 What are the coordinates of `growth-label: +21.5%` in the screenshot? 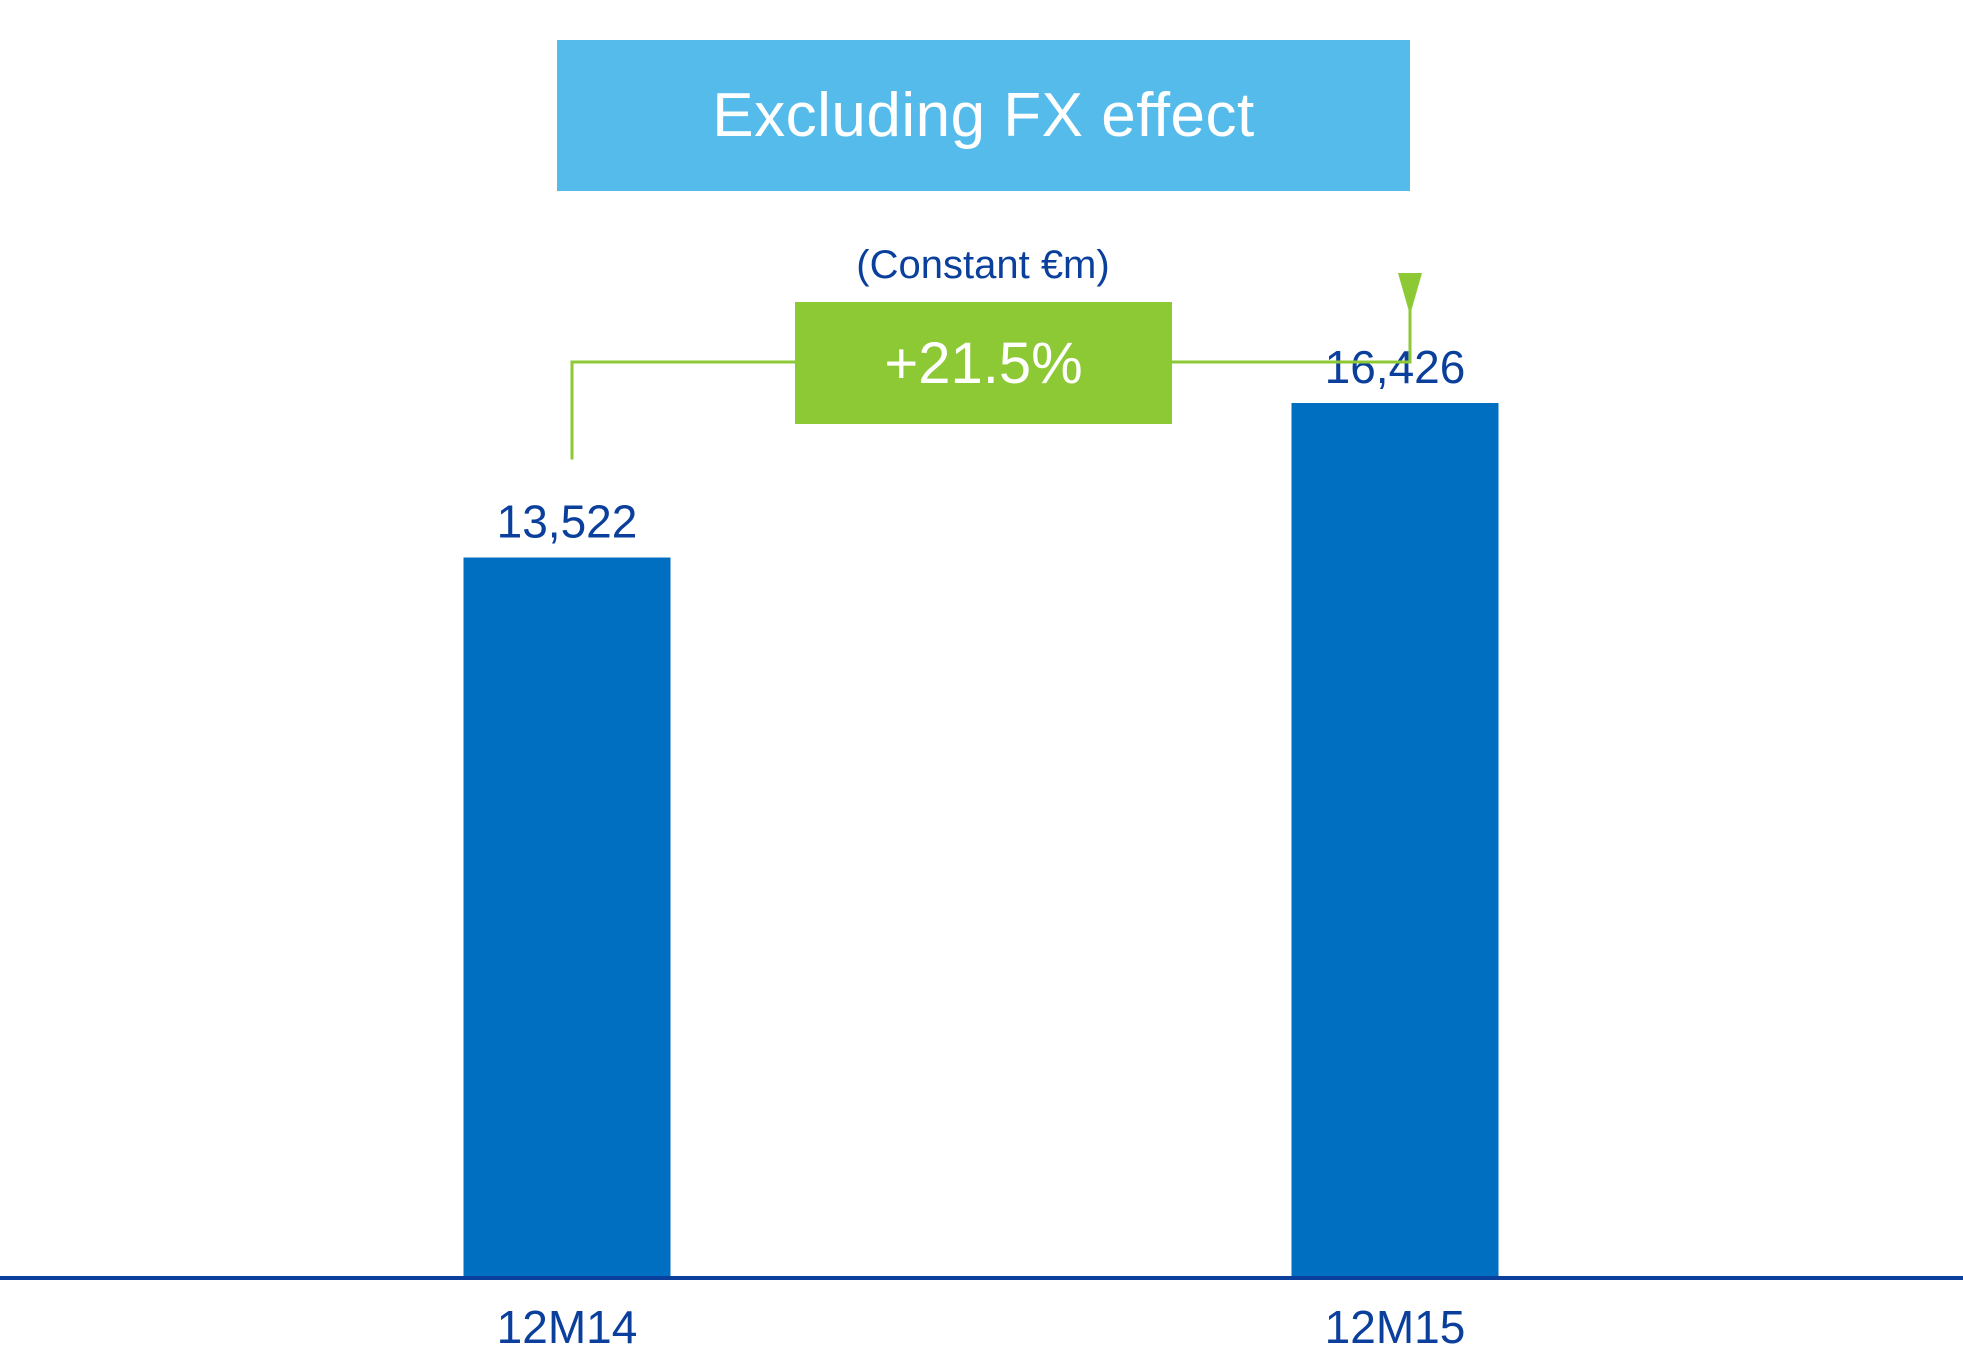 It's located at (983, 363).